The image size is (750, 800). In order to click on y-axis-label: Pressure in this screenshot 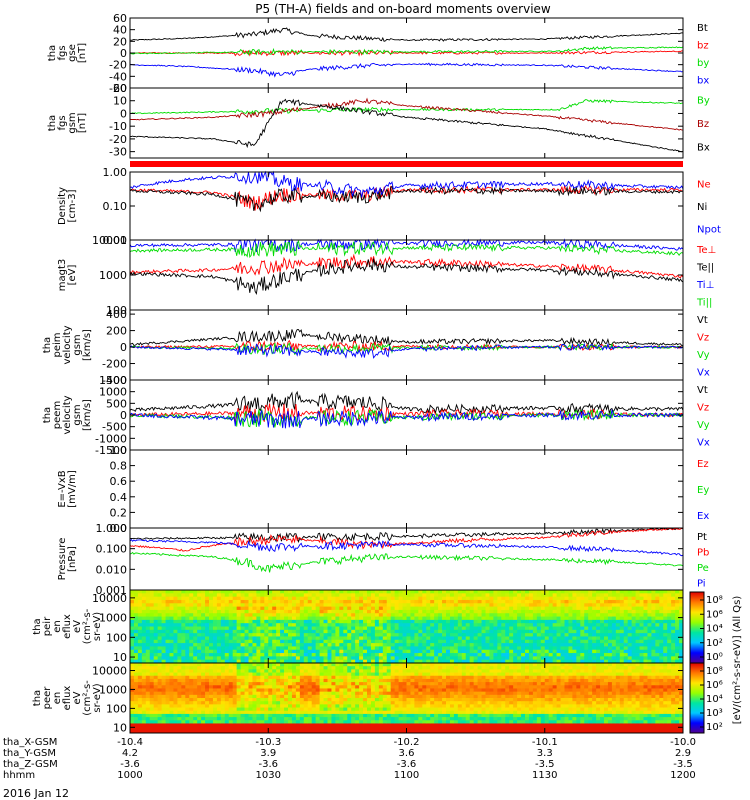, I will do `click(62, 559)`.